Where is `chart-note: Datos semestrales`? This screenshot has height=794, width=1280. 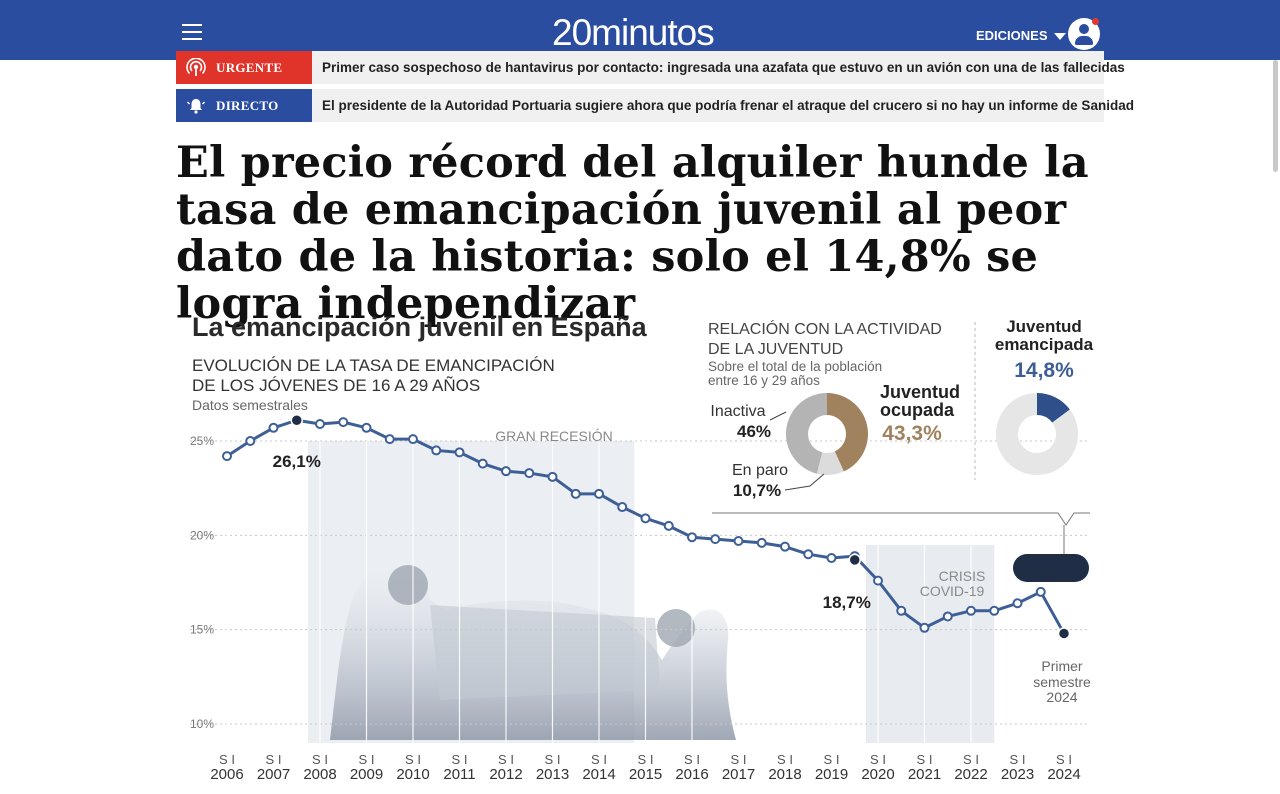
chart-note: Datos semestrales is located at coordinates (250, 405).